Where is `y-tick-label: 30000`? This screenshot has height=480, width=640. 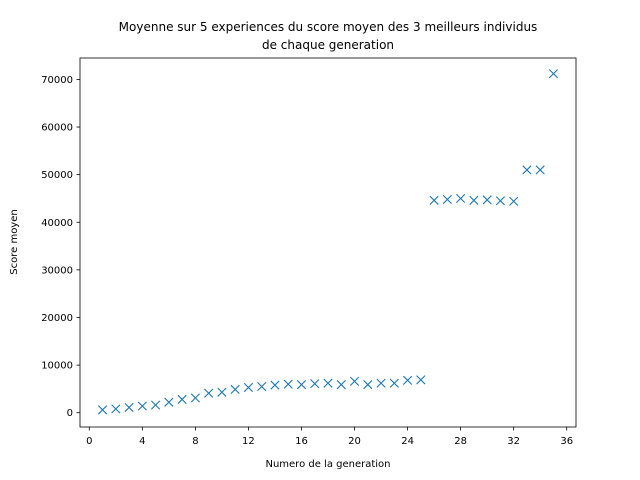
y-tick-label: 30000 is located at coordinates (57, 270).